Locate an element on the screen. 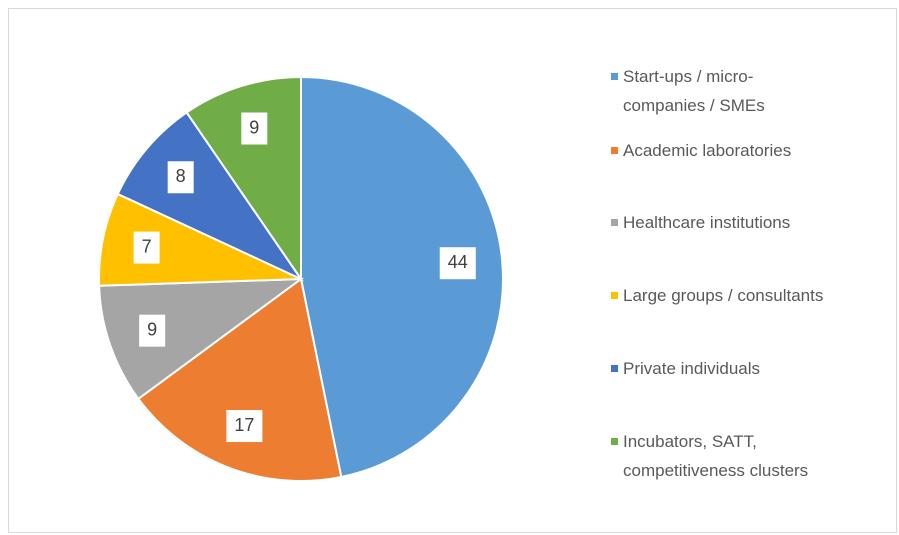 Image resolution: width=899 pixels, height=535 pixels. legend-label: Start-ups / micro-companies / SMEs is located at coordinates (694, 91).